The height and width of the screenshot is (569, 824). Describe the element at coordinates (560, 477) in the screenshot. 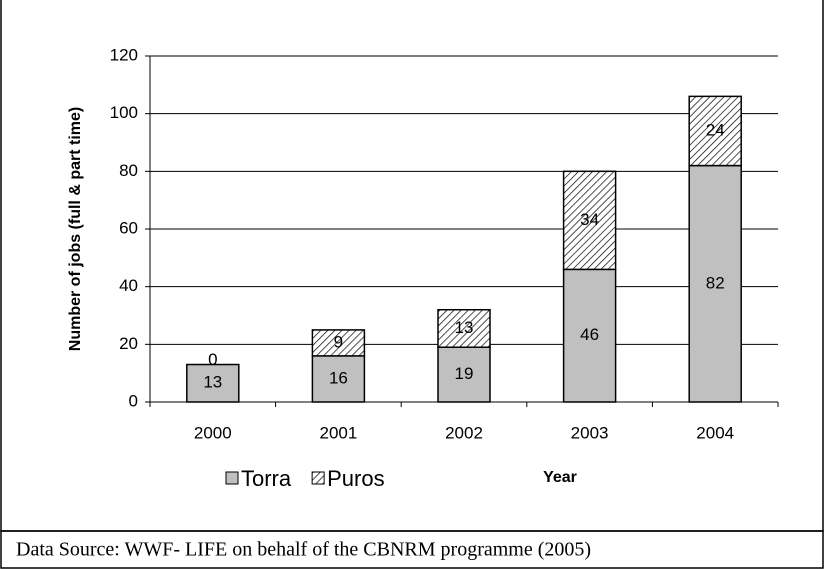

I see `x-axis-label: Year` at that location.